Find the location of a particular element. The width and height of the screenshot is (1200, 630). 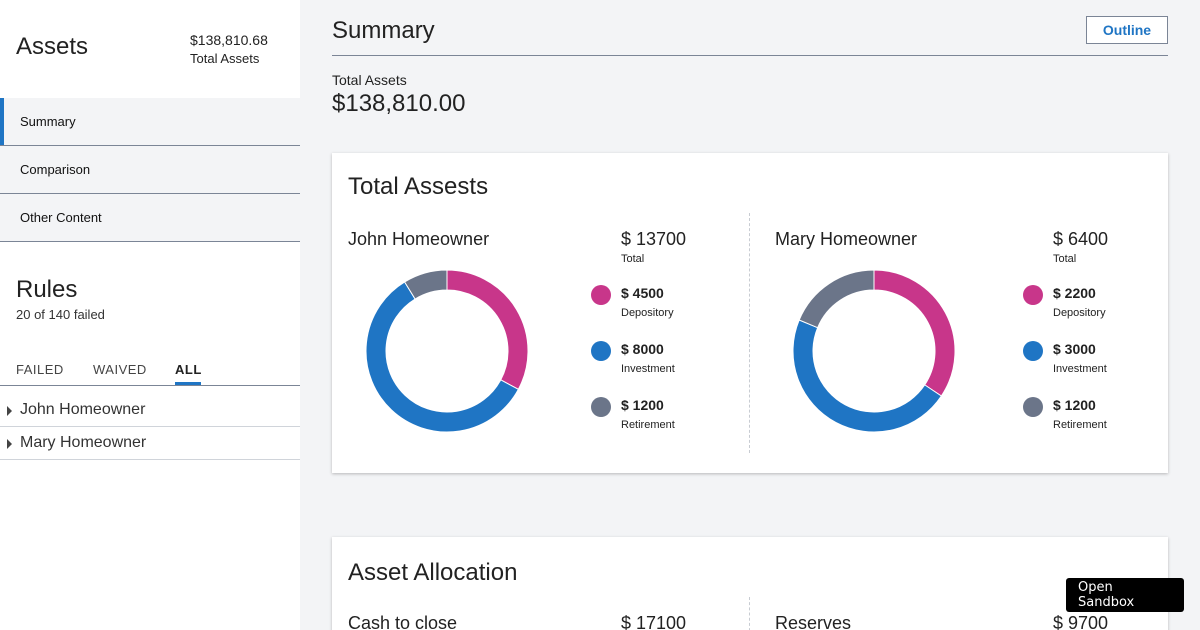

assets-total-amount: $138,810.68 is located at coordinates (229, 40).